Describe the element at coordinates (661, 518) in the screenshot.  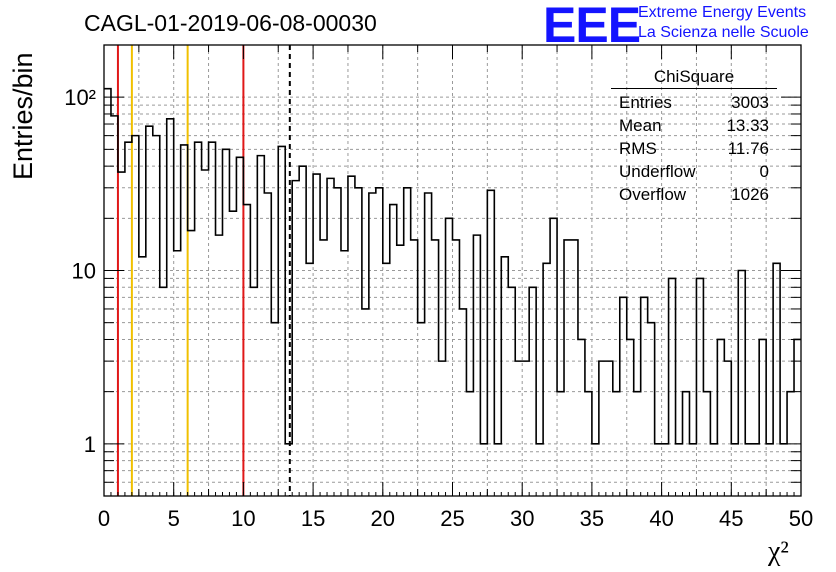
I see `x-tick-label: 40` at that location.